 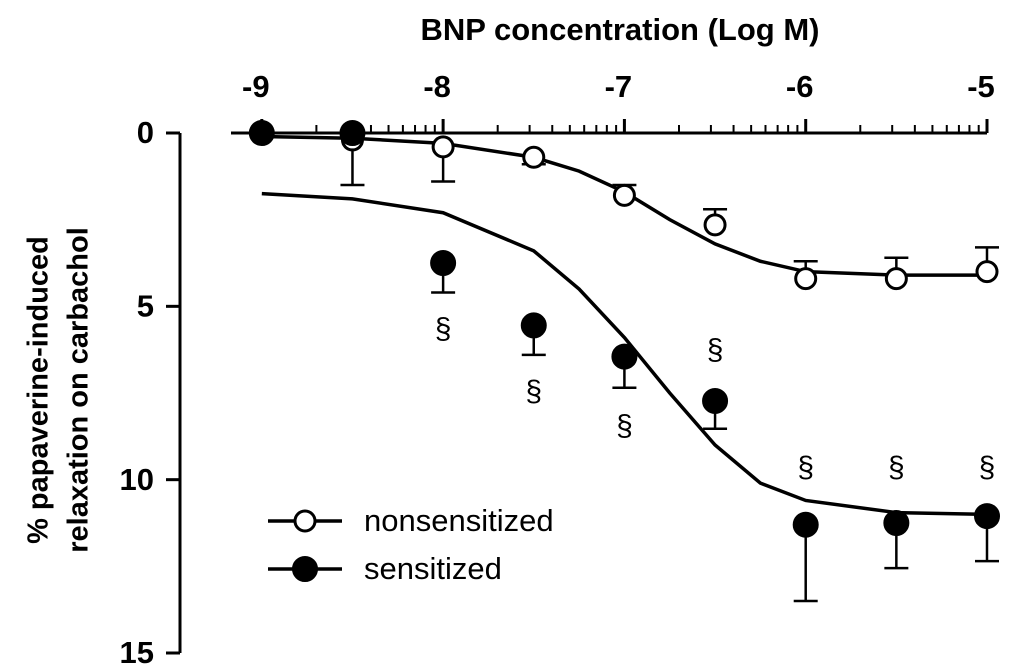 I want to click on legend-label: sensitized, so click(x=433, y=568).